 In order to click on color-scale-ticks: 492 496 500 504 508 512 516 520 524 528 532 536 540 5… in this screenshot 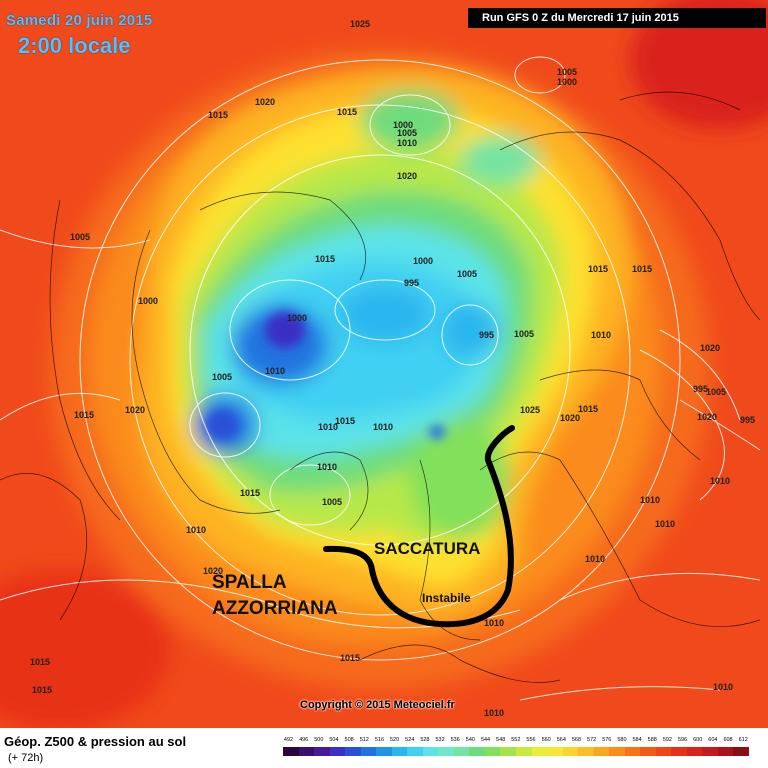, I will do `click(516, 742)`.